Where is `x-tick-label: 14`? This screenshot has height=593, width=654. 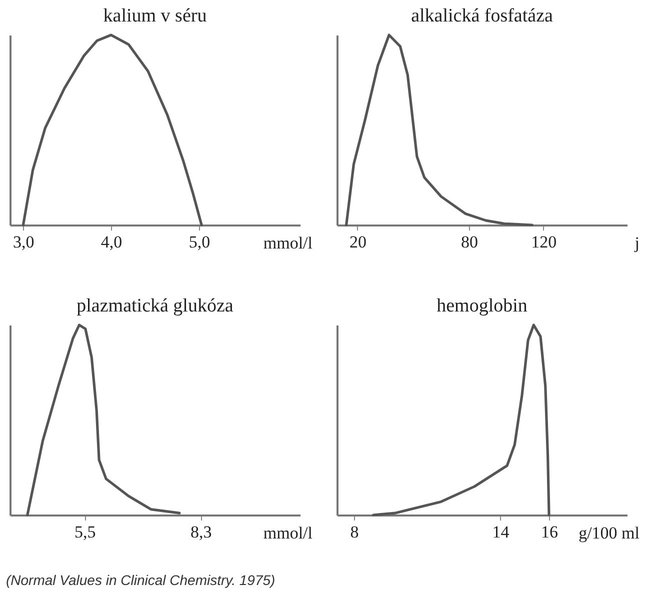
x-tick-label: 14 is located at coordinates (501, 532).